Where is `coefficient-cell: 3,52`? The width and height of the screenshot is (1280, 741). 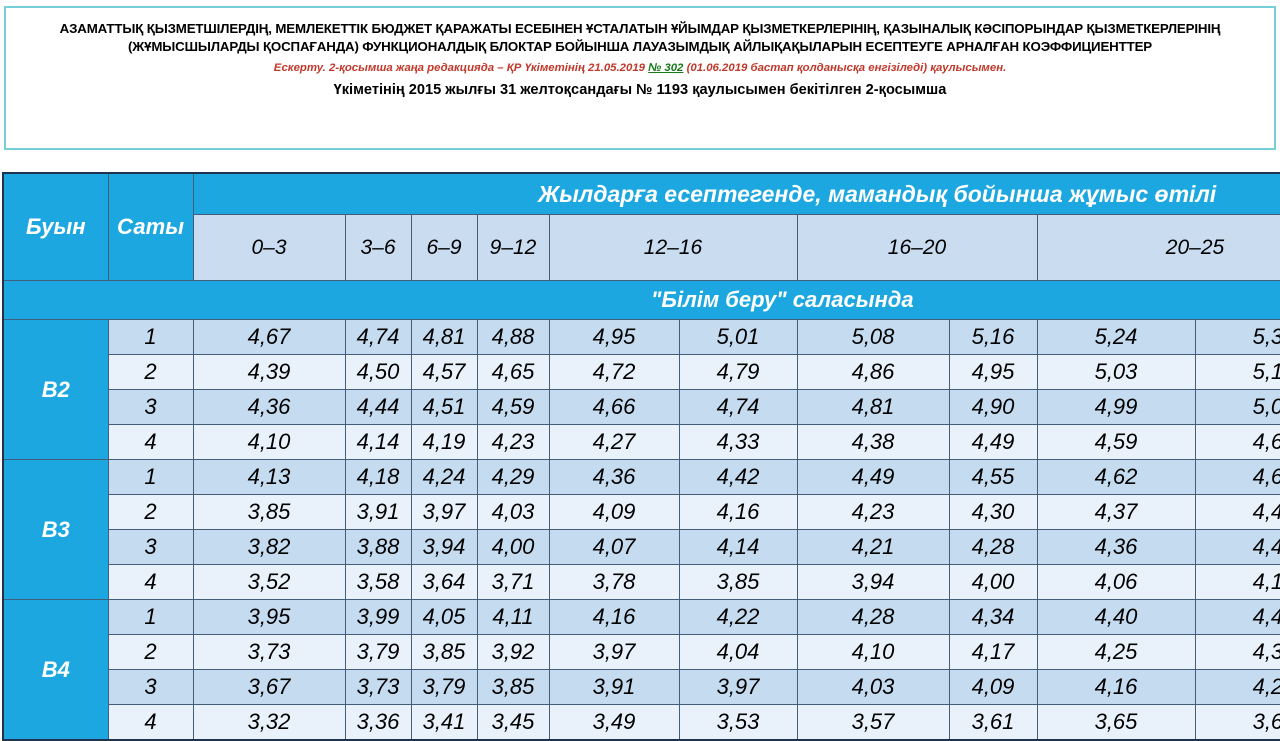 coefficient-cell: 3,52 is located at coordinates (269, 582).